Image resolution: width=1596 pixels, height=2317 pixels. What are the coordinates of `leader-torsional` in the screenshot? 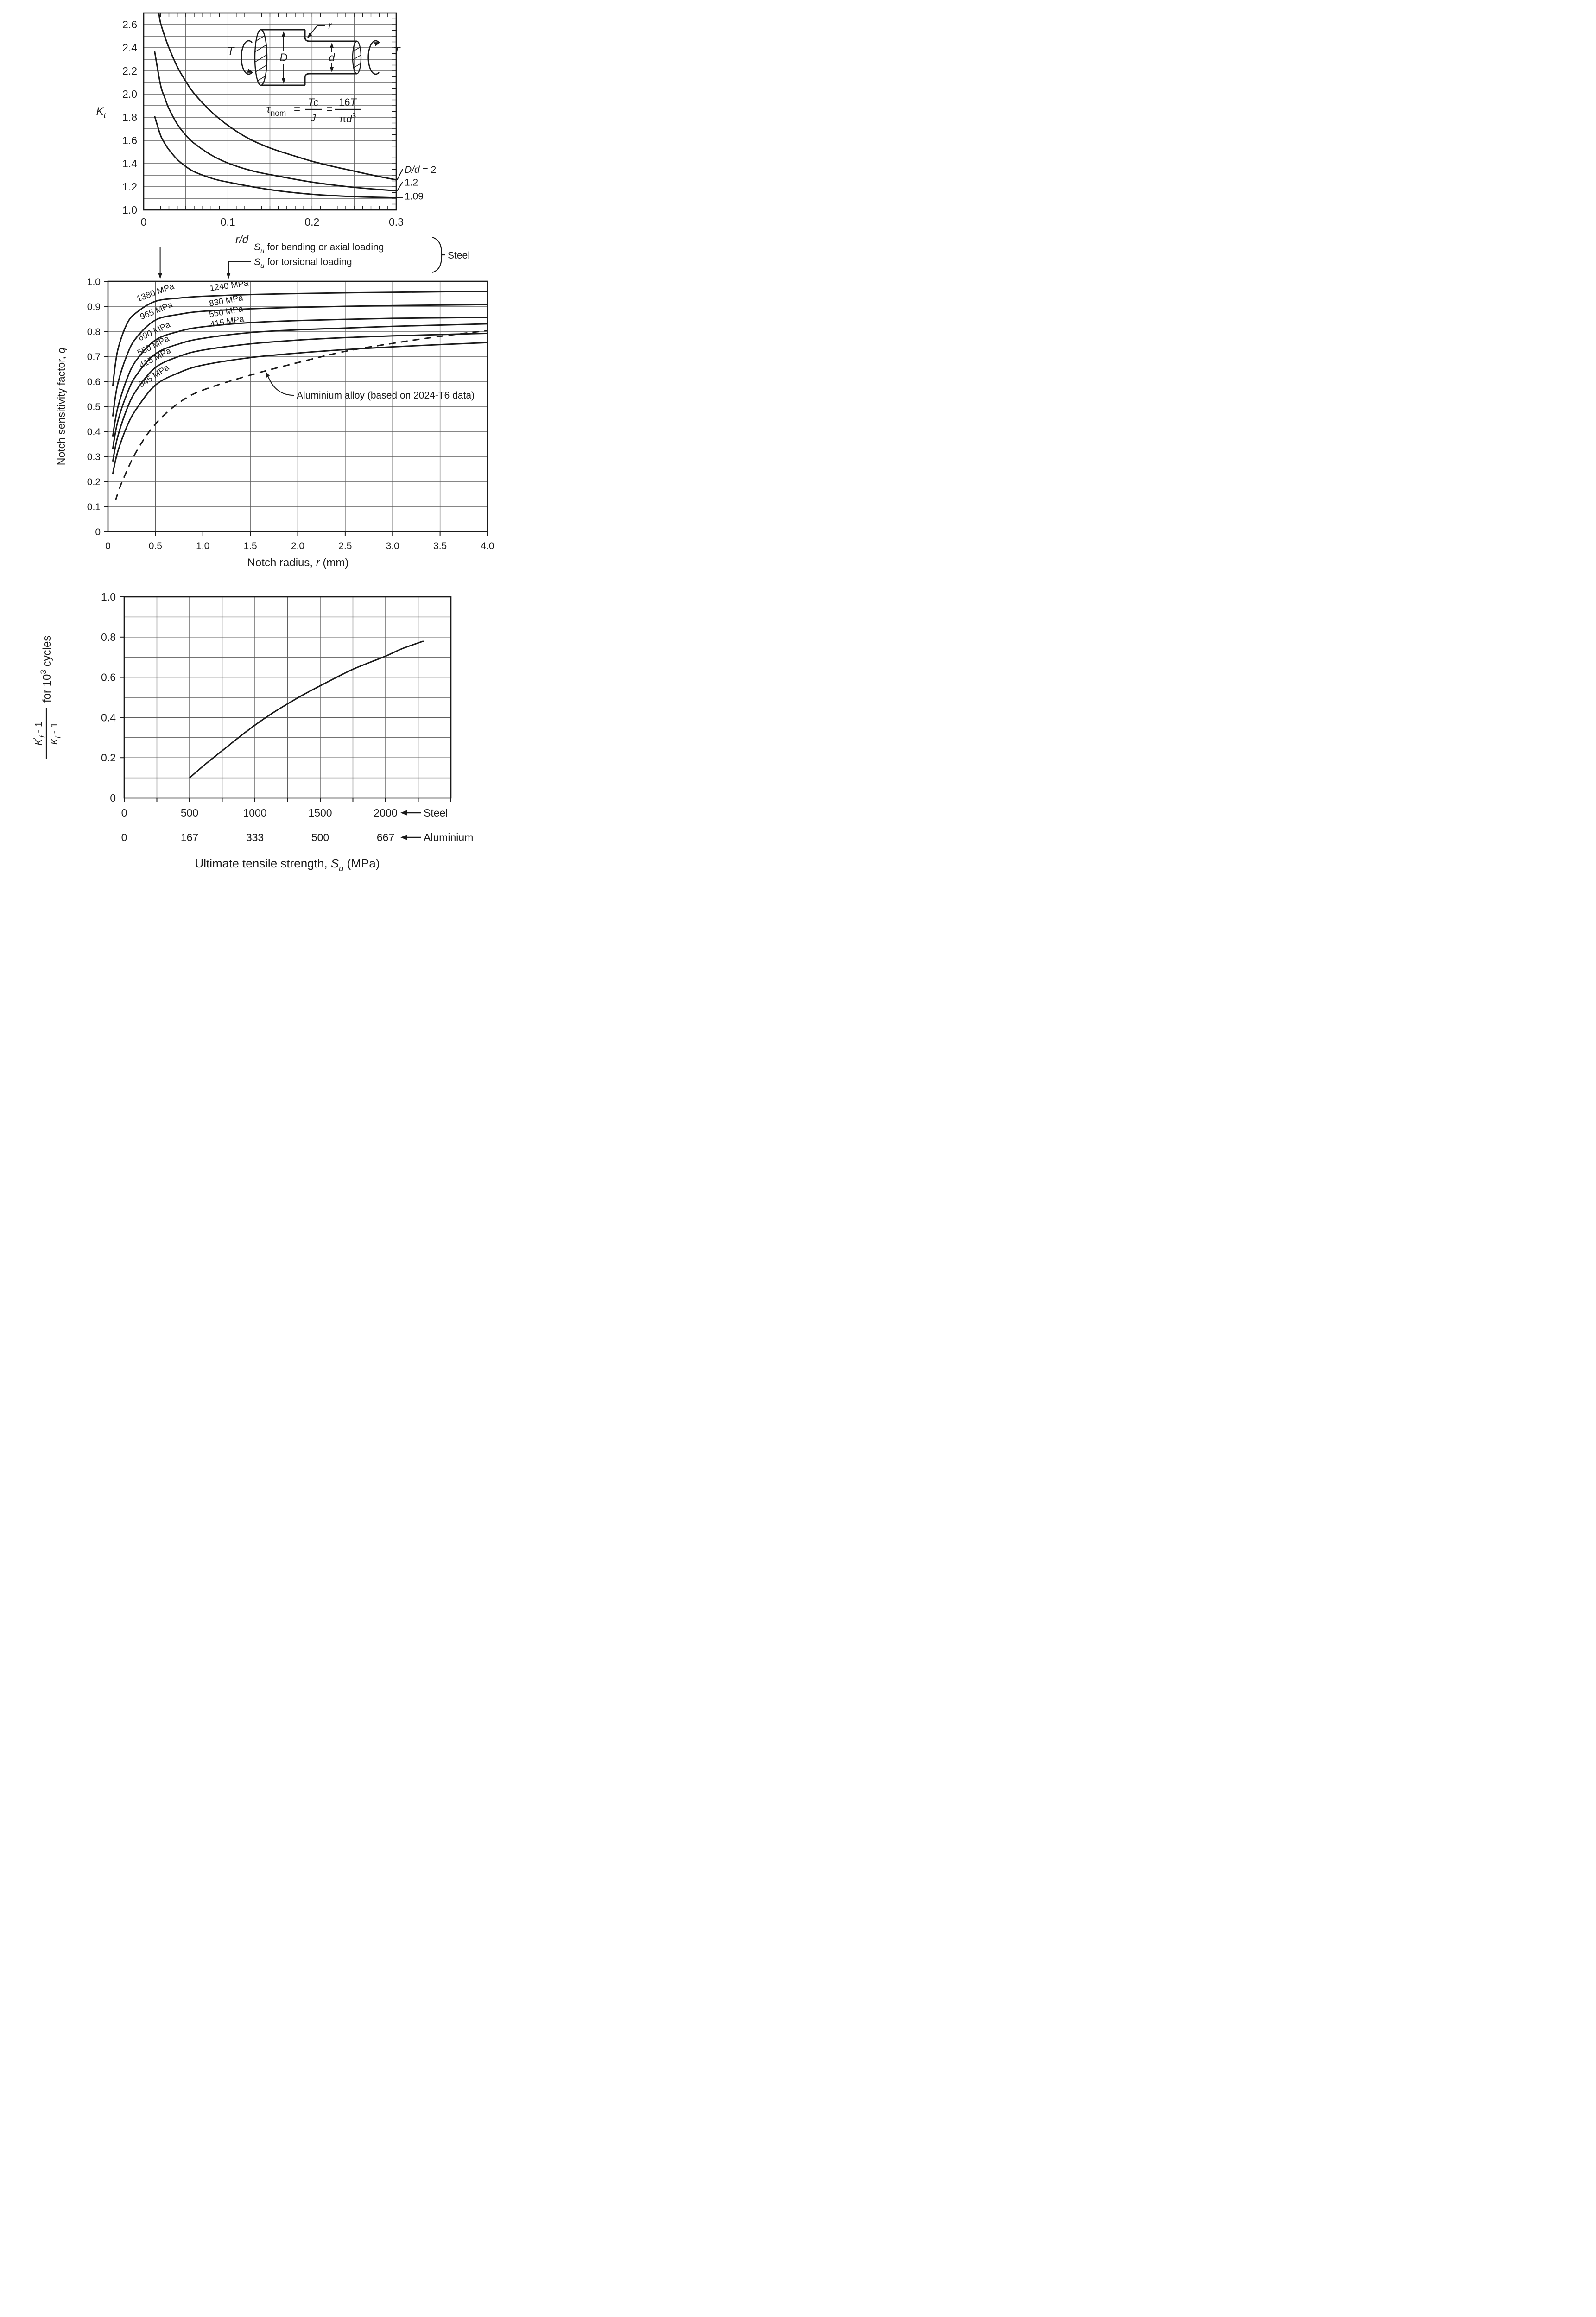 It's located at (240, 269).